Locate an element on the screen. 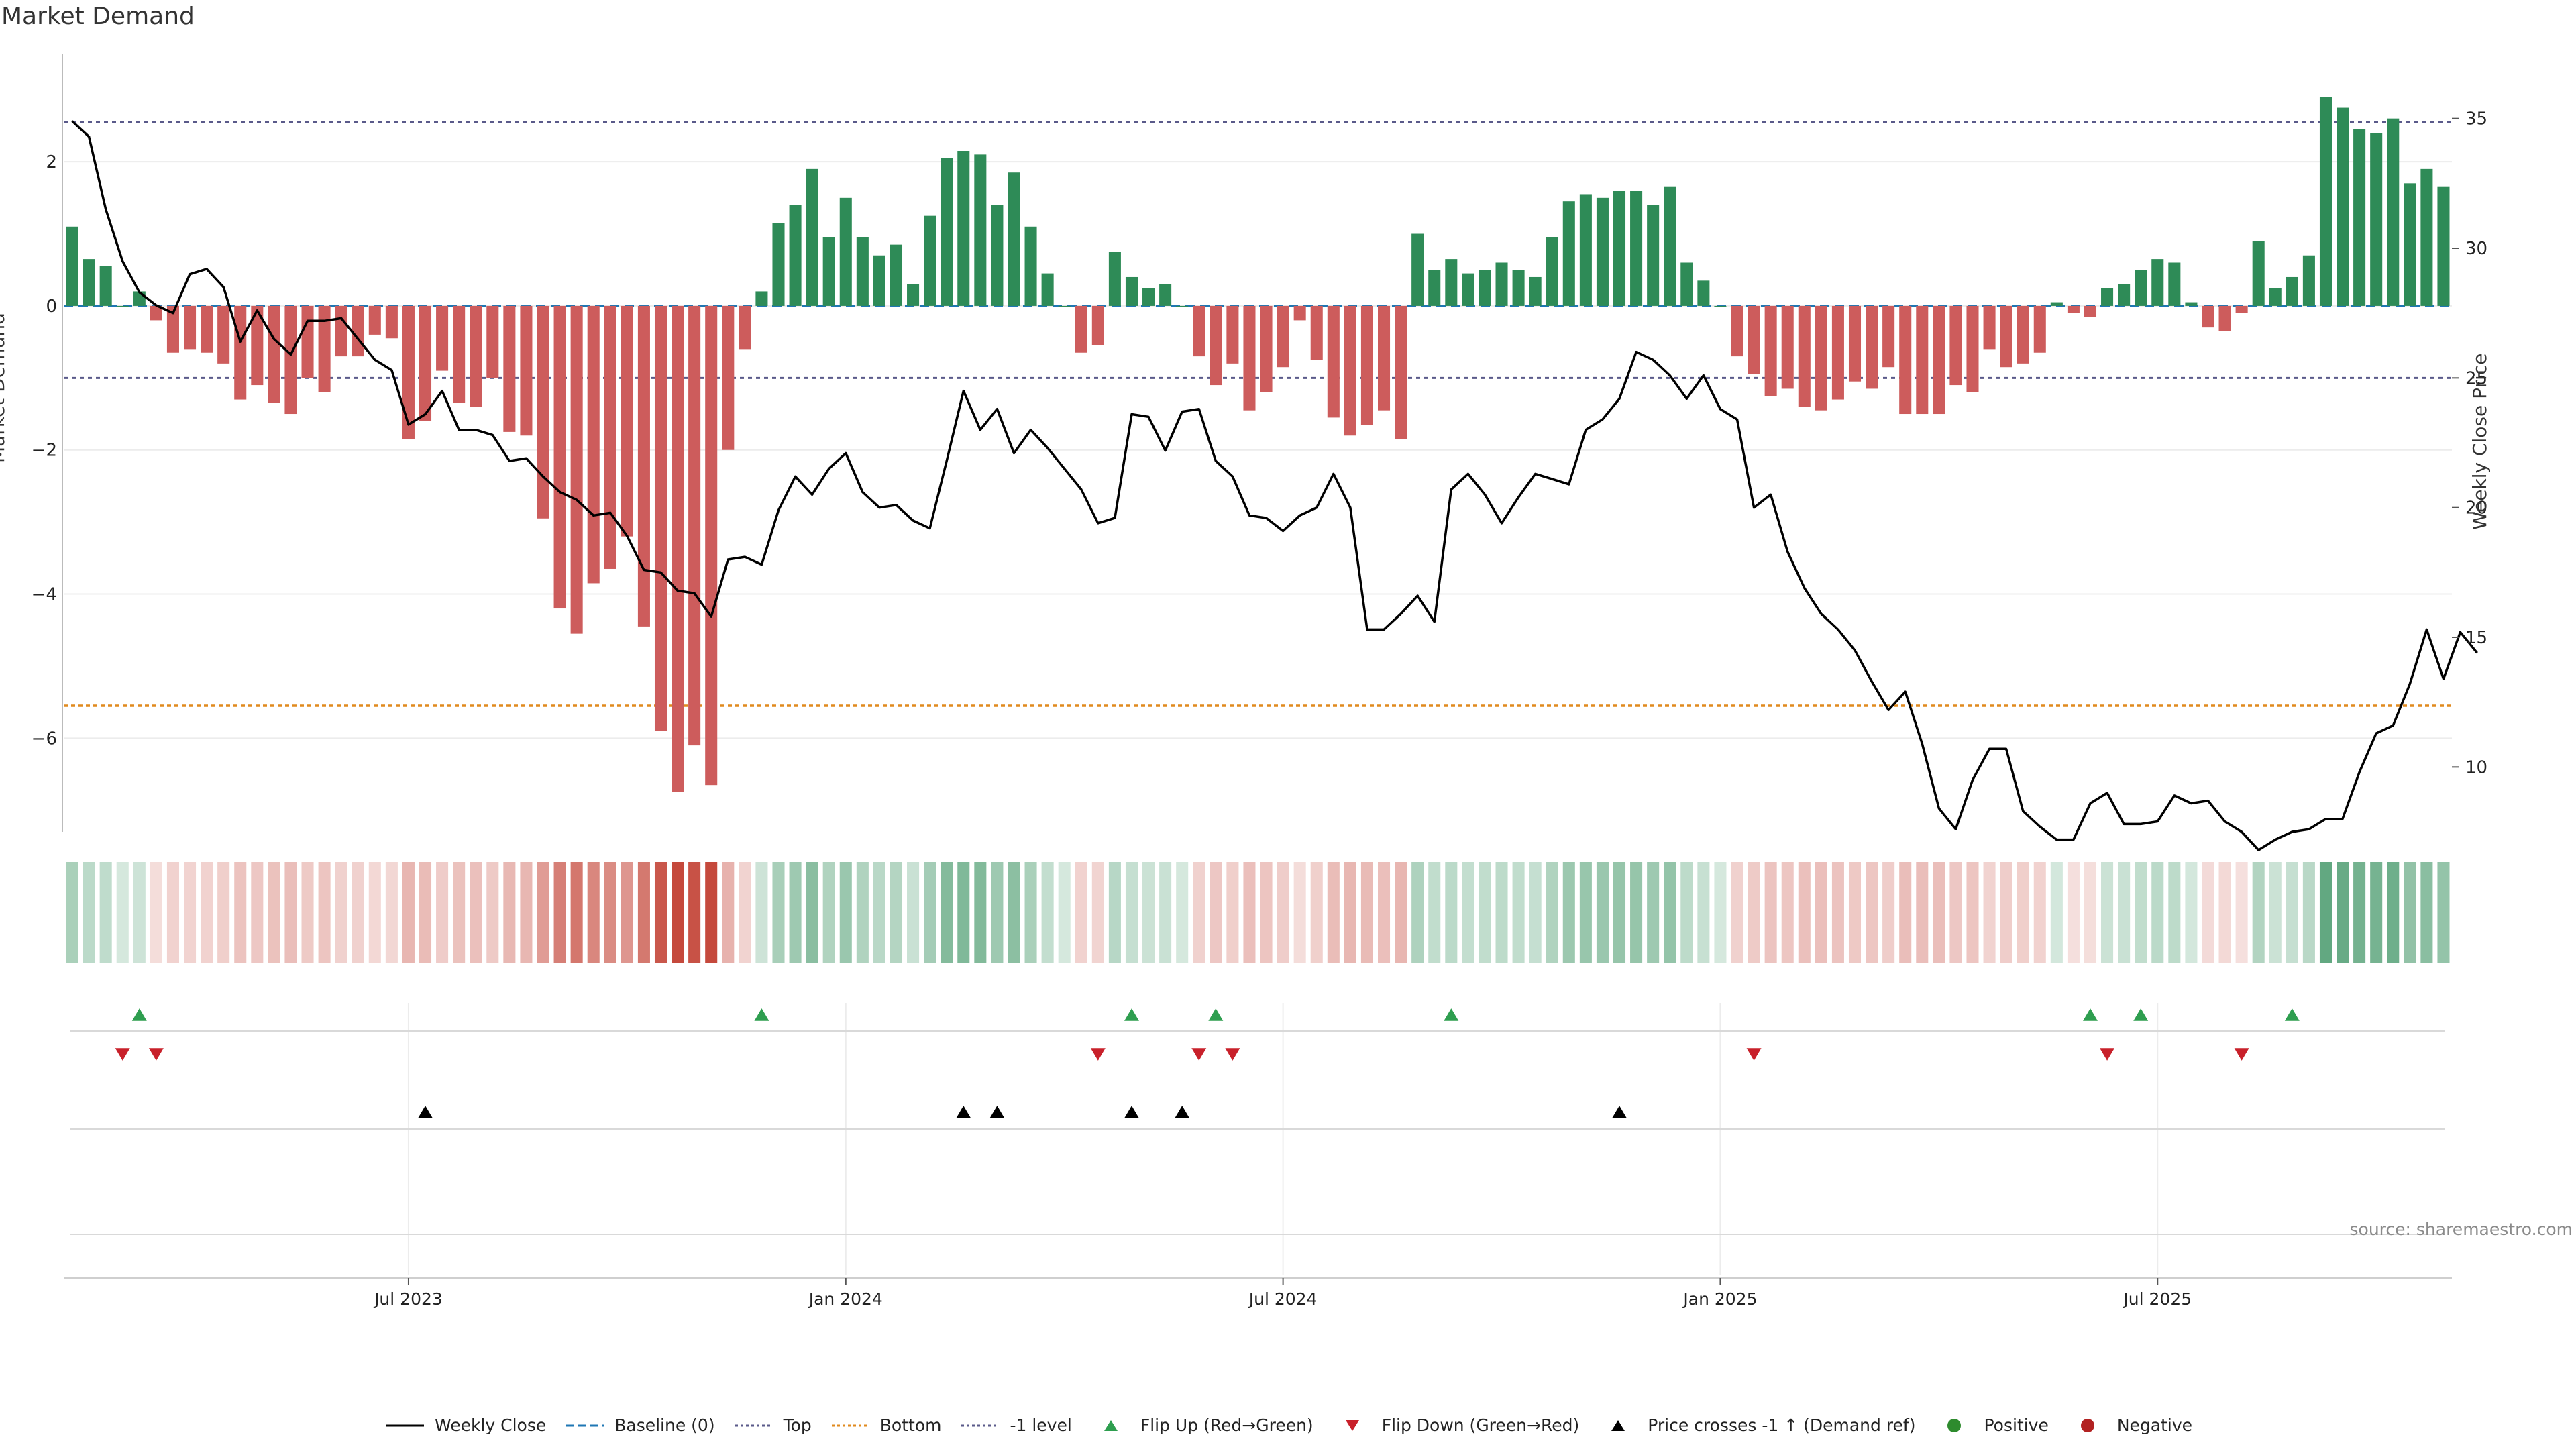 The image size is (2576, 1449). legend-label: Bottom is located at coordinates (910, 1425).